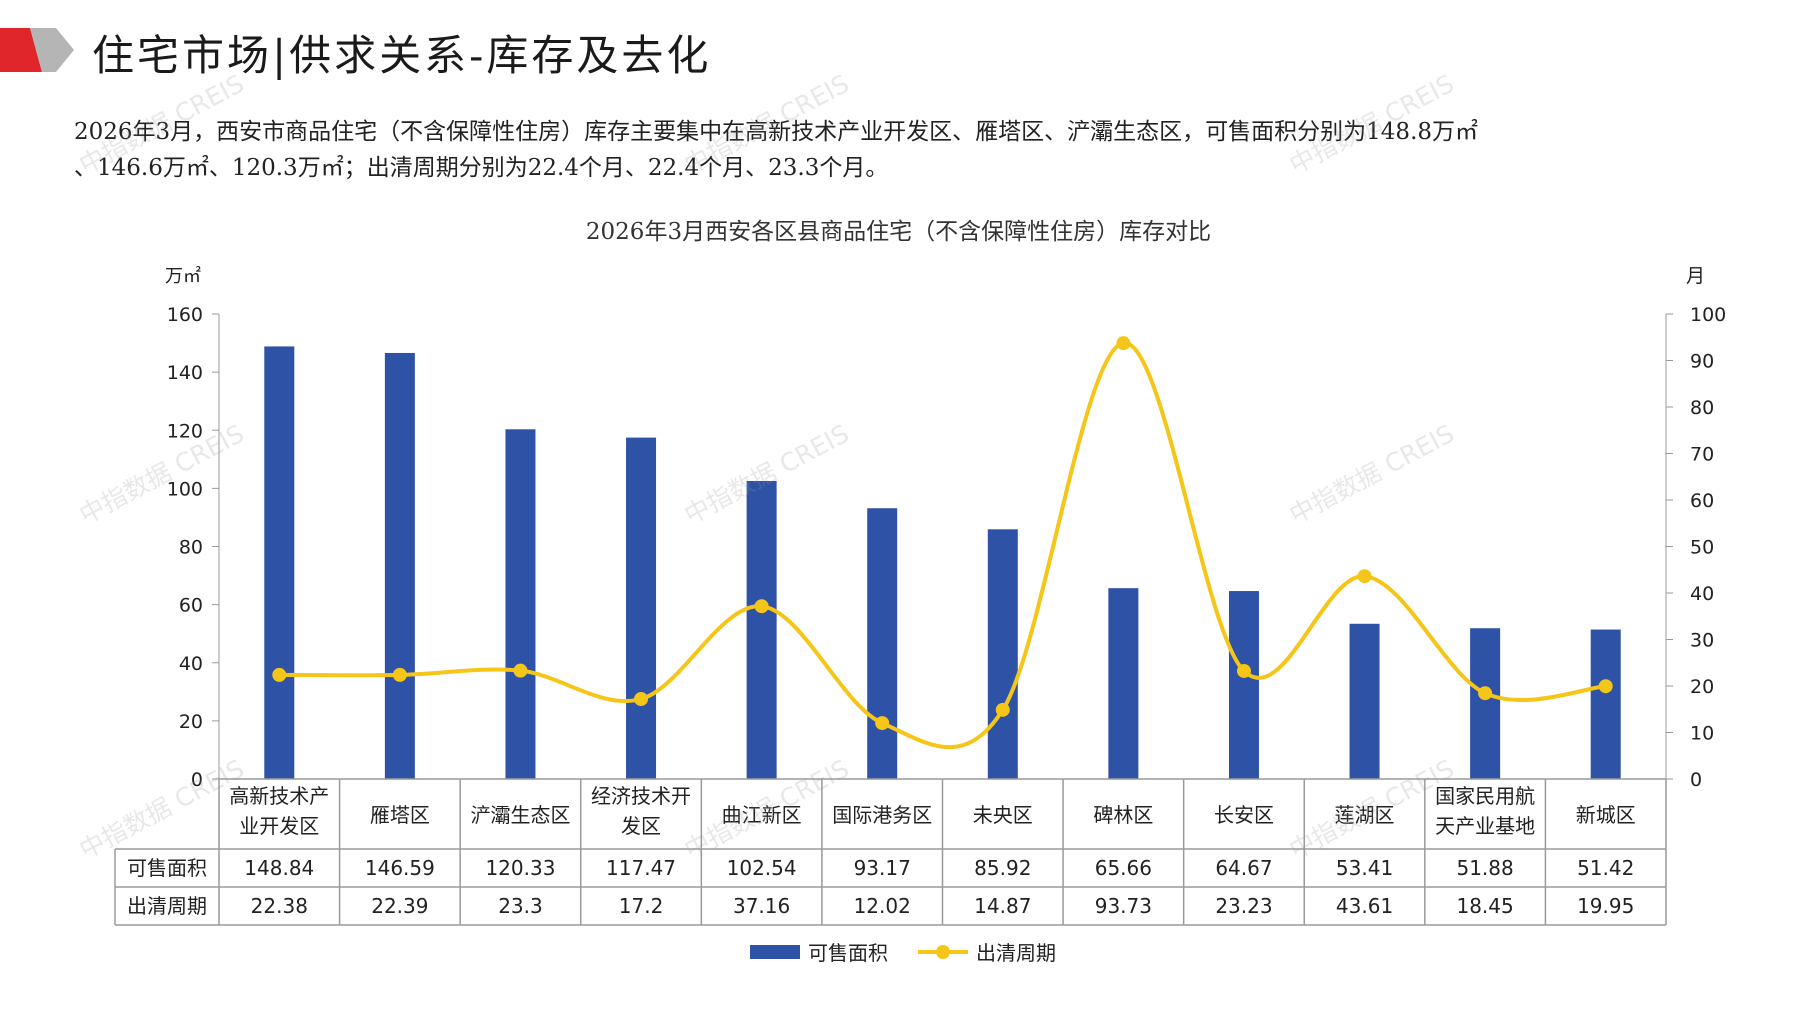 The width and height of the screenshot is (1797, 1010). What do you see at coordinates (1123, 815) in the screenshot?
I see `category-label: 碑林区` at bounding box center [1123, 815].